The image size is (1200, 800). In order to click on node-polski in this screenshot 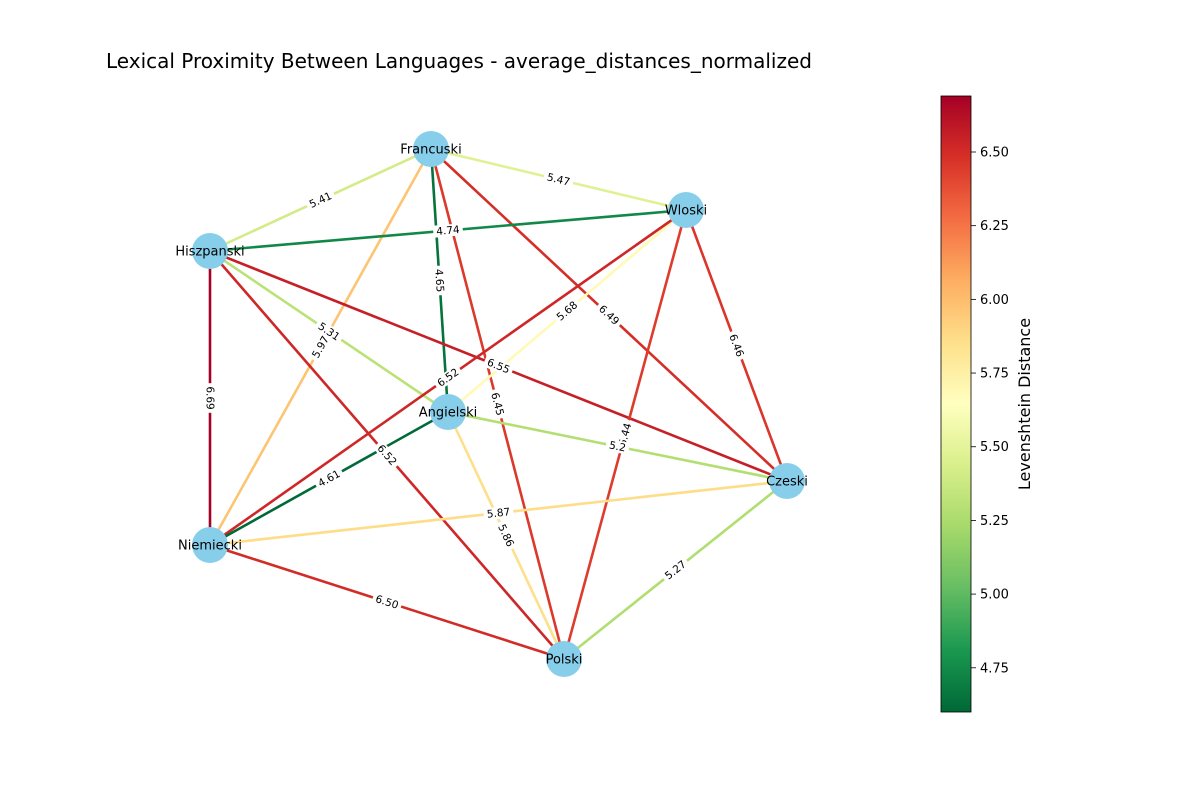, I will do `click(564, 659)`.